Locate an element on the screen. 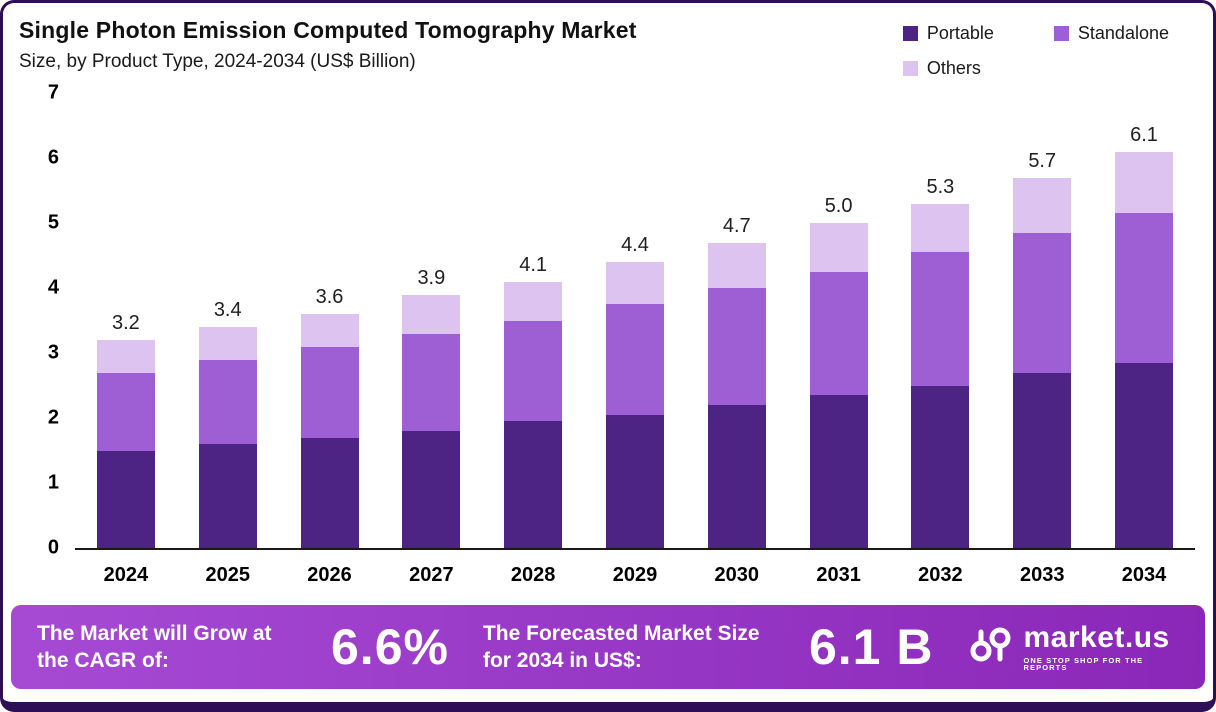 This screenshot has height=712, width=1216. legend: Portable Standalone Others is located at coordinates (1047, 48).